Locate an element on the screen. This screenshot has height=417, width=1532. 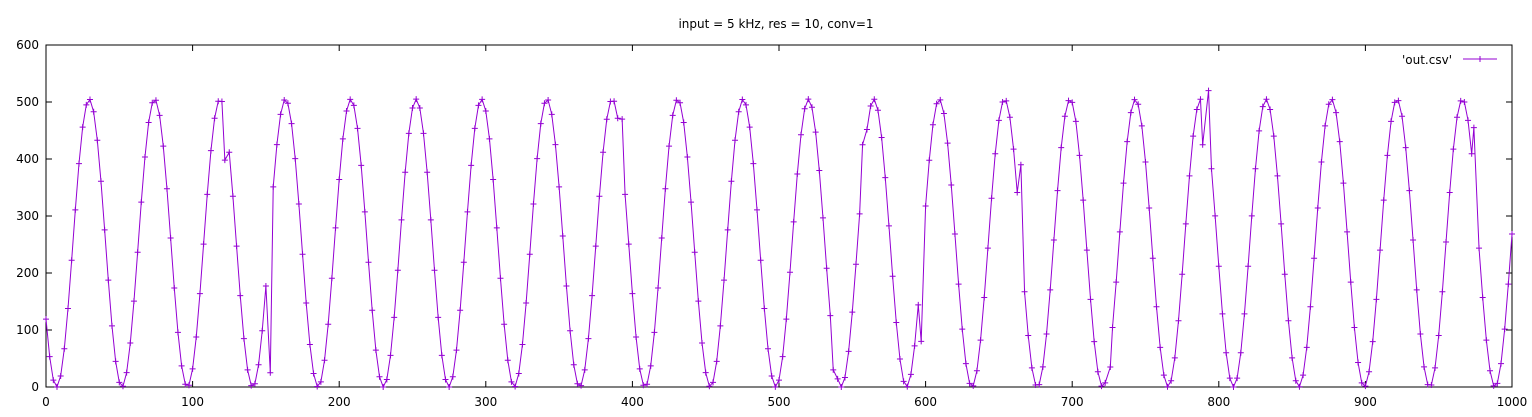
legend-label: 'out.csv' is located at coordinates (1427, 60).